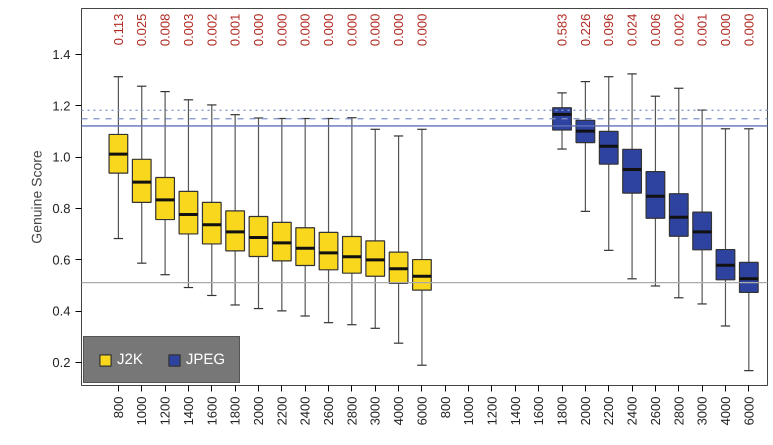 Image resolution: width=773 pixels, height=445 pixels. Describe the element at coordinates (61, 362) in the screenshot. I see `y-tick-label: 0.2` at that location.